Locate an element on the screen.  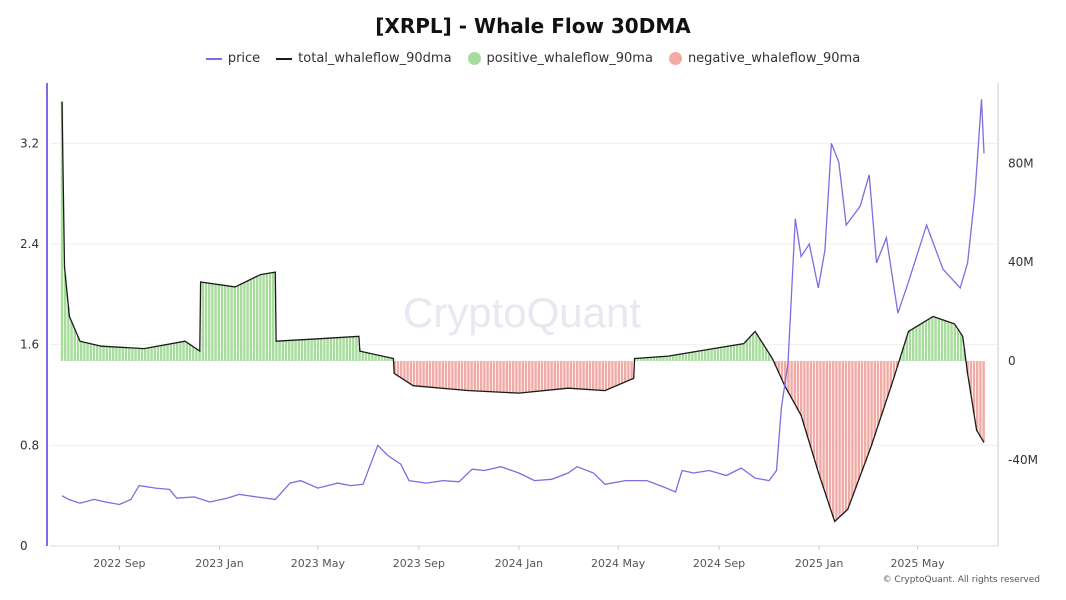
legend-item-positive: positive_whaleflow_90ma is located at coordinates (560, 58).